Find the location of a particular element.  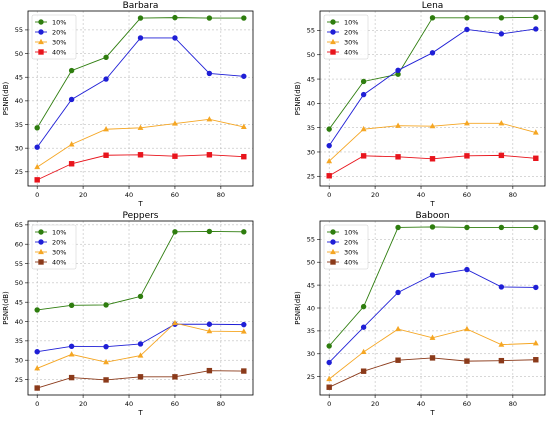

x-tick-label: 60 is located at coordinates (175, 195).